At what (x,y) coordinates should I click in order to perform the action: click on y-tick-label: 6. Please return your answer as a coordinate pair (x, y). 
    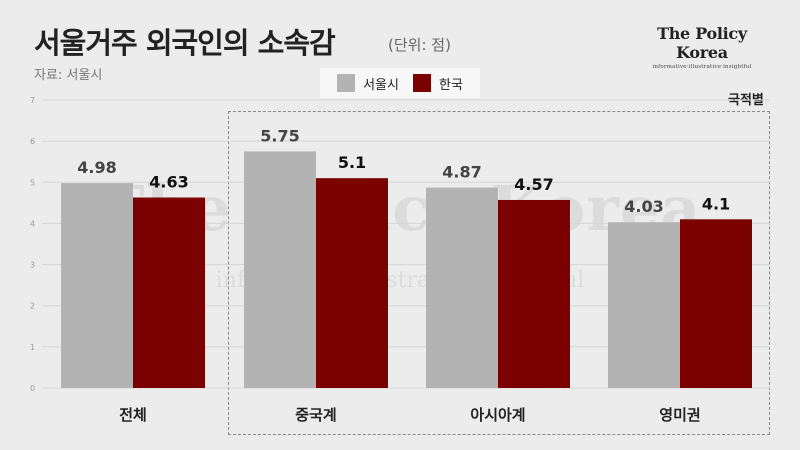
    Looking at the image, I should click on (32, 141).